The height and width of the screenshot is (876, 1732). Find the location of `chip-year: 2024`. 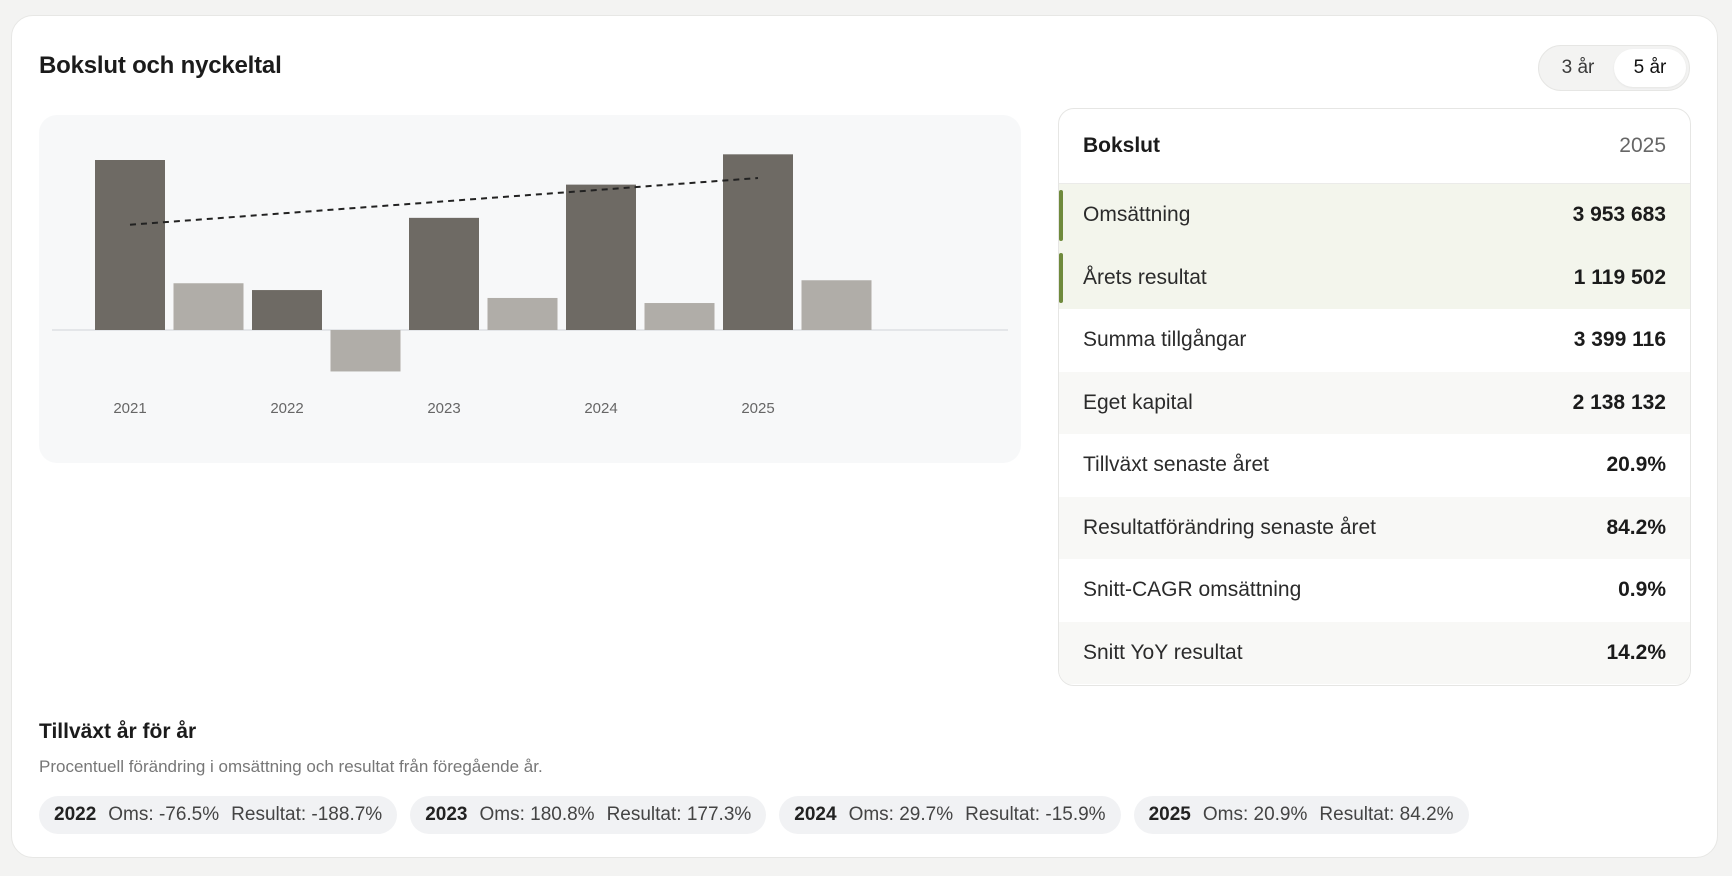

chip-year: 2024 is located at coordinates (815, 814).